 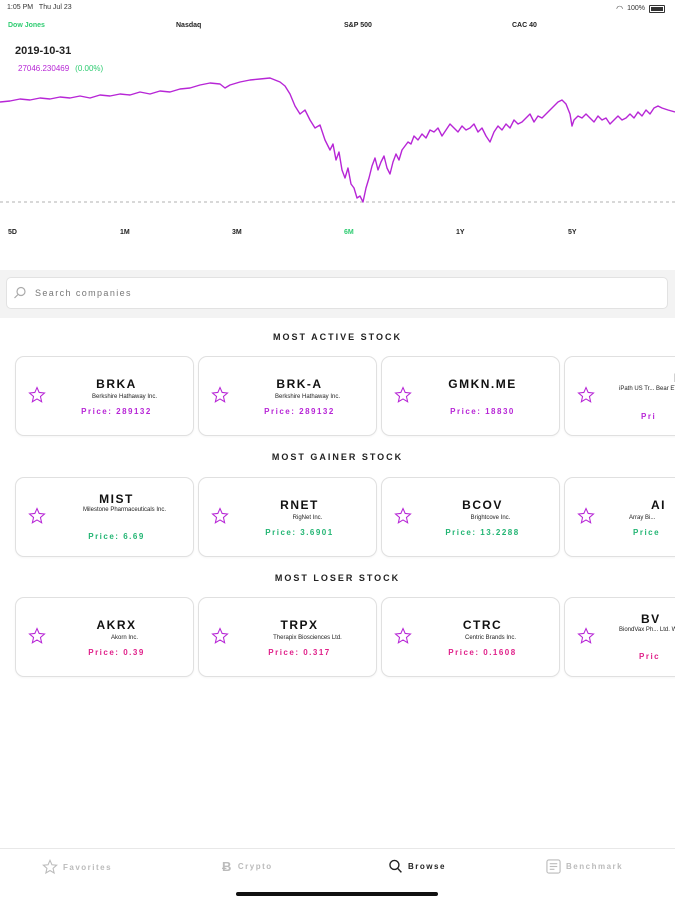 I want to click on search-input, so click(x=335, y=293).